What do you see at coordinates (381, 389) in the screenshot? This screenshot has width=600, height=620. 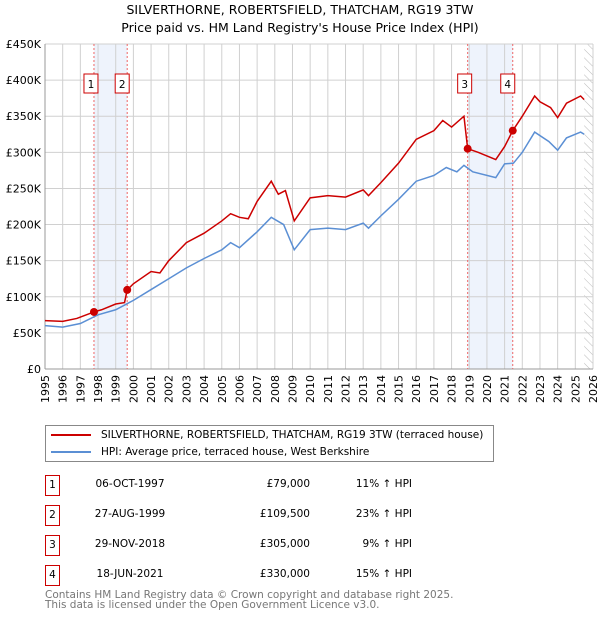 I see `x-tick-label: 2014` at bounding box center [381, 389].